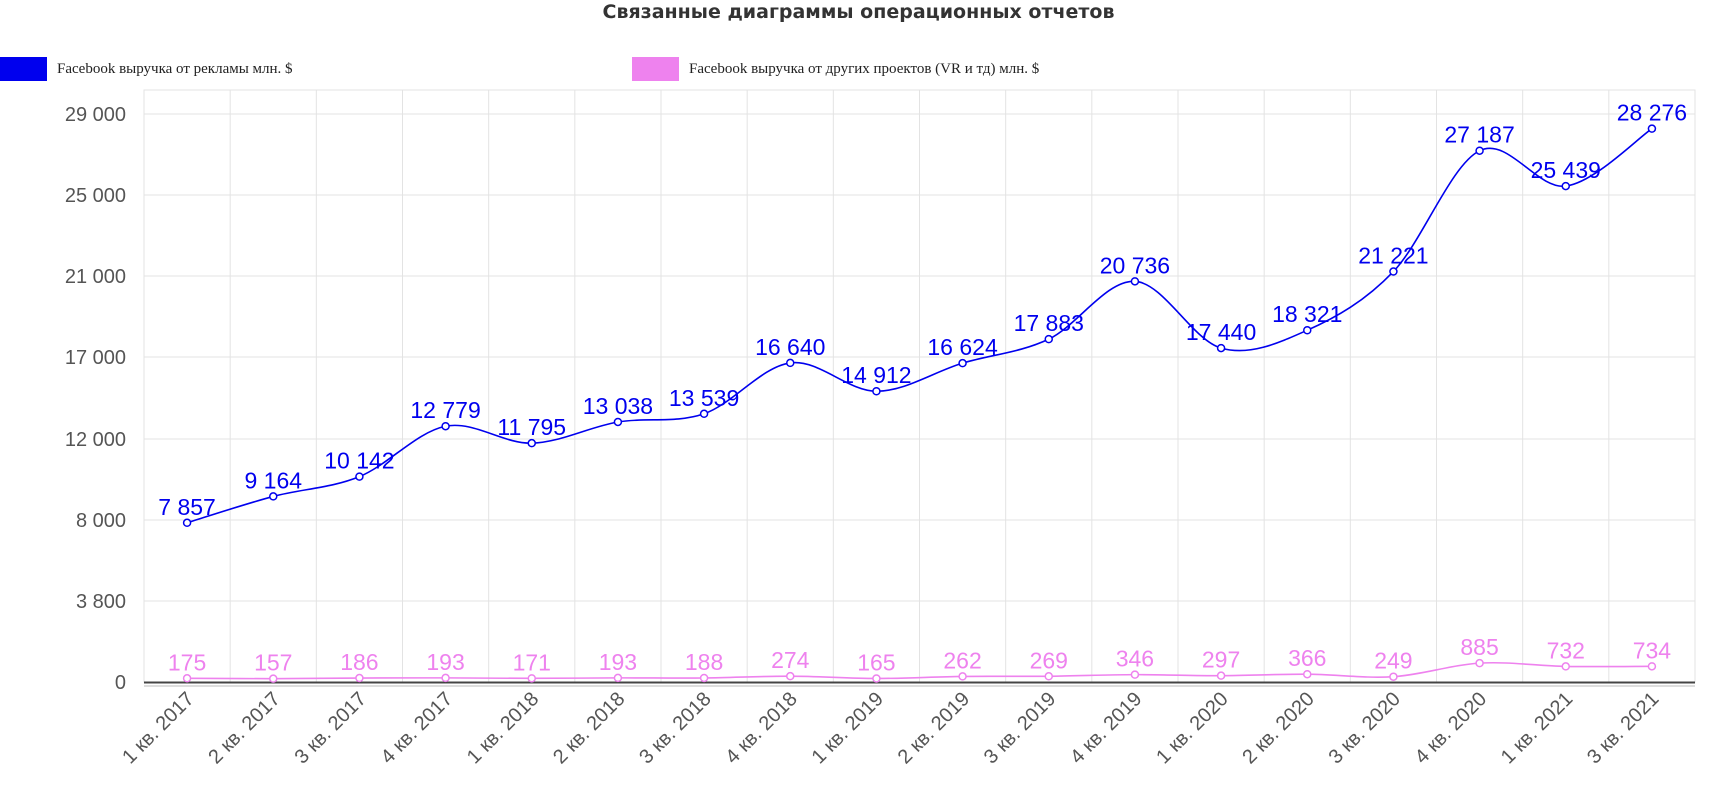  Describe the element at coordinates (1393, 256) in the screenshot. I see `data-label-ad-revenue: 21 221` at that location.